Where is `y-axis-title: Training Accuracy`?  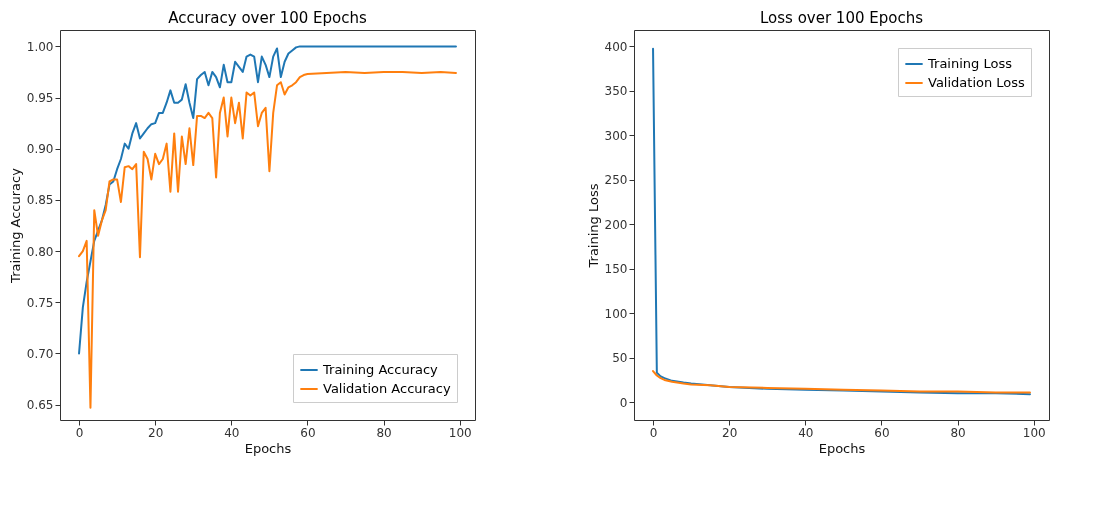
y-axis-title: Training Accuracy is located at coordinates (15, 225).